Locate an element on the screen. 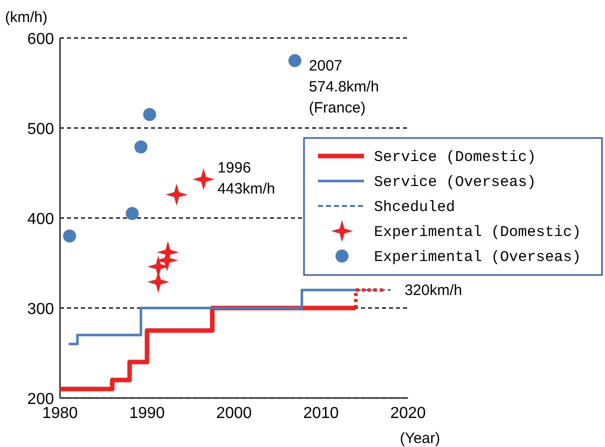 Image resolution: width=605 pixels, height=447 pixels. x-axis-title: (Year) is located at coordinates (420, 438).